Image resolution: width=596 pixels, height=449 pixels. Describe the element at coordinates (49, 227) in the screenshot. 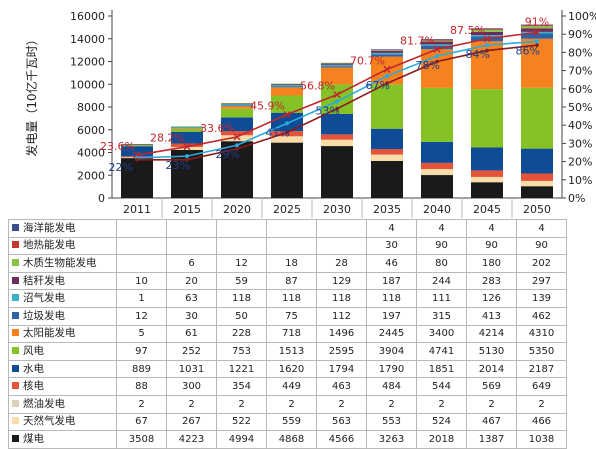

I see `row-label: 海洋能发电` at that location.